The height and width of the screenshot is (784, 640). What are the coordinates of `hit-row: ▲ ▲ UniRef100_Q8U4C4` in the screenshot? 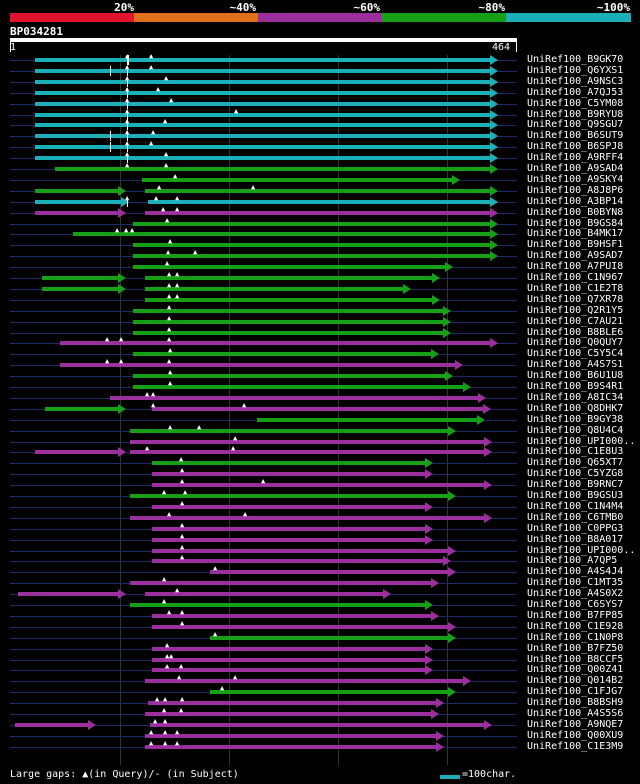 It's located at (320, 430).